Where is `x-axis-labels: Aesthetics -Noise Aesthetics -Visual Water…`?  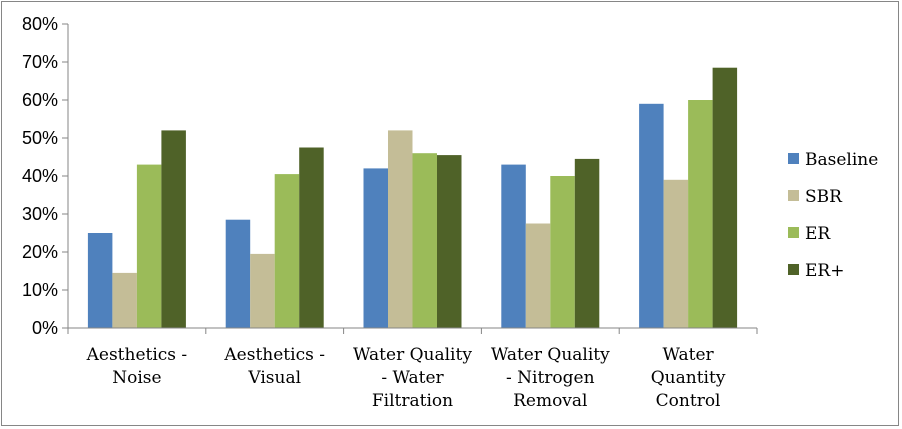
x-axis-labels: Aesthetics -Noise Aesthetics -Visual Water… is located at coordinates (406, 378).